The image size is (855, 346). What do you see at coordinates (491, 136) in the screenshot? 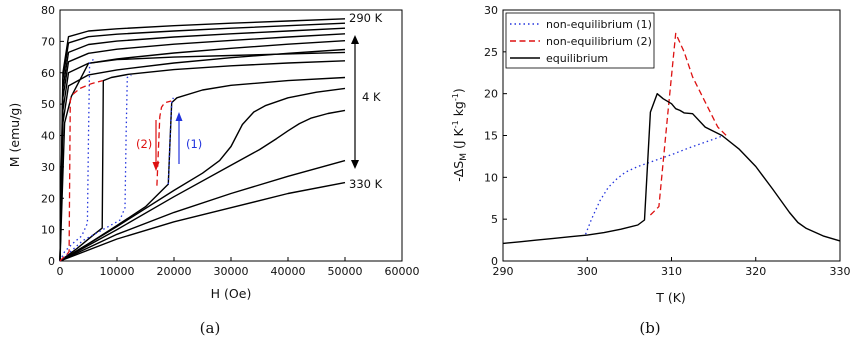
I see `y-tick-label: 15` at bounding box center [491, 136].